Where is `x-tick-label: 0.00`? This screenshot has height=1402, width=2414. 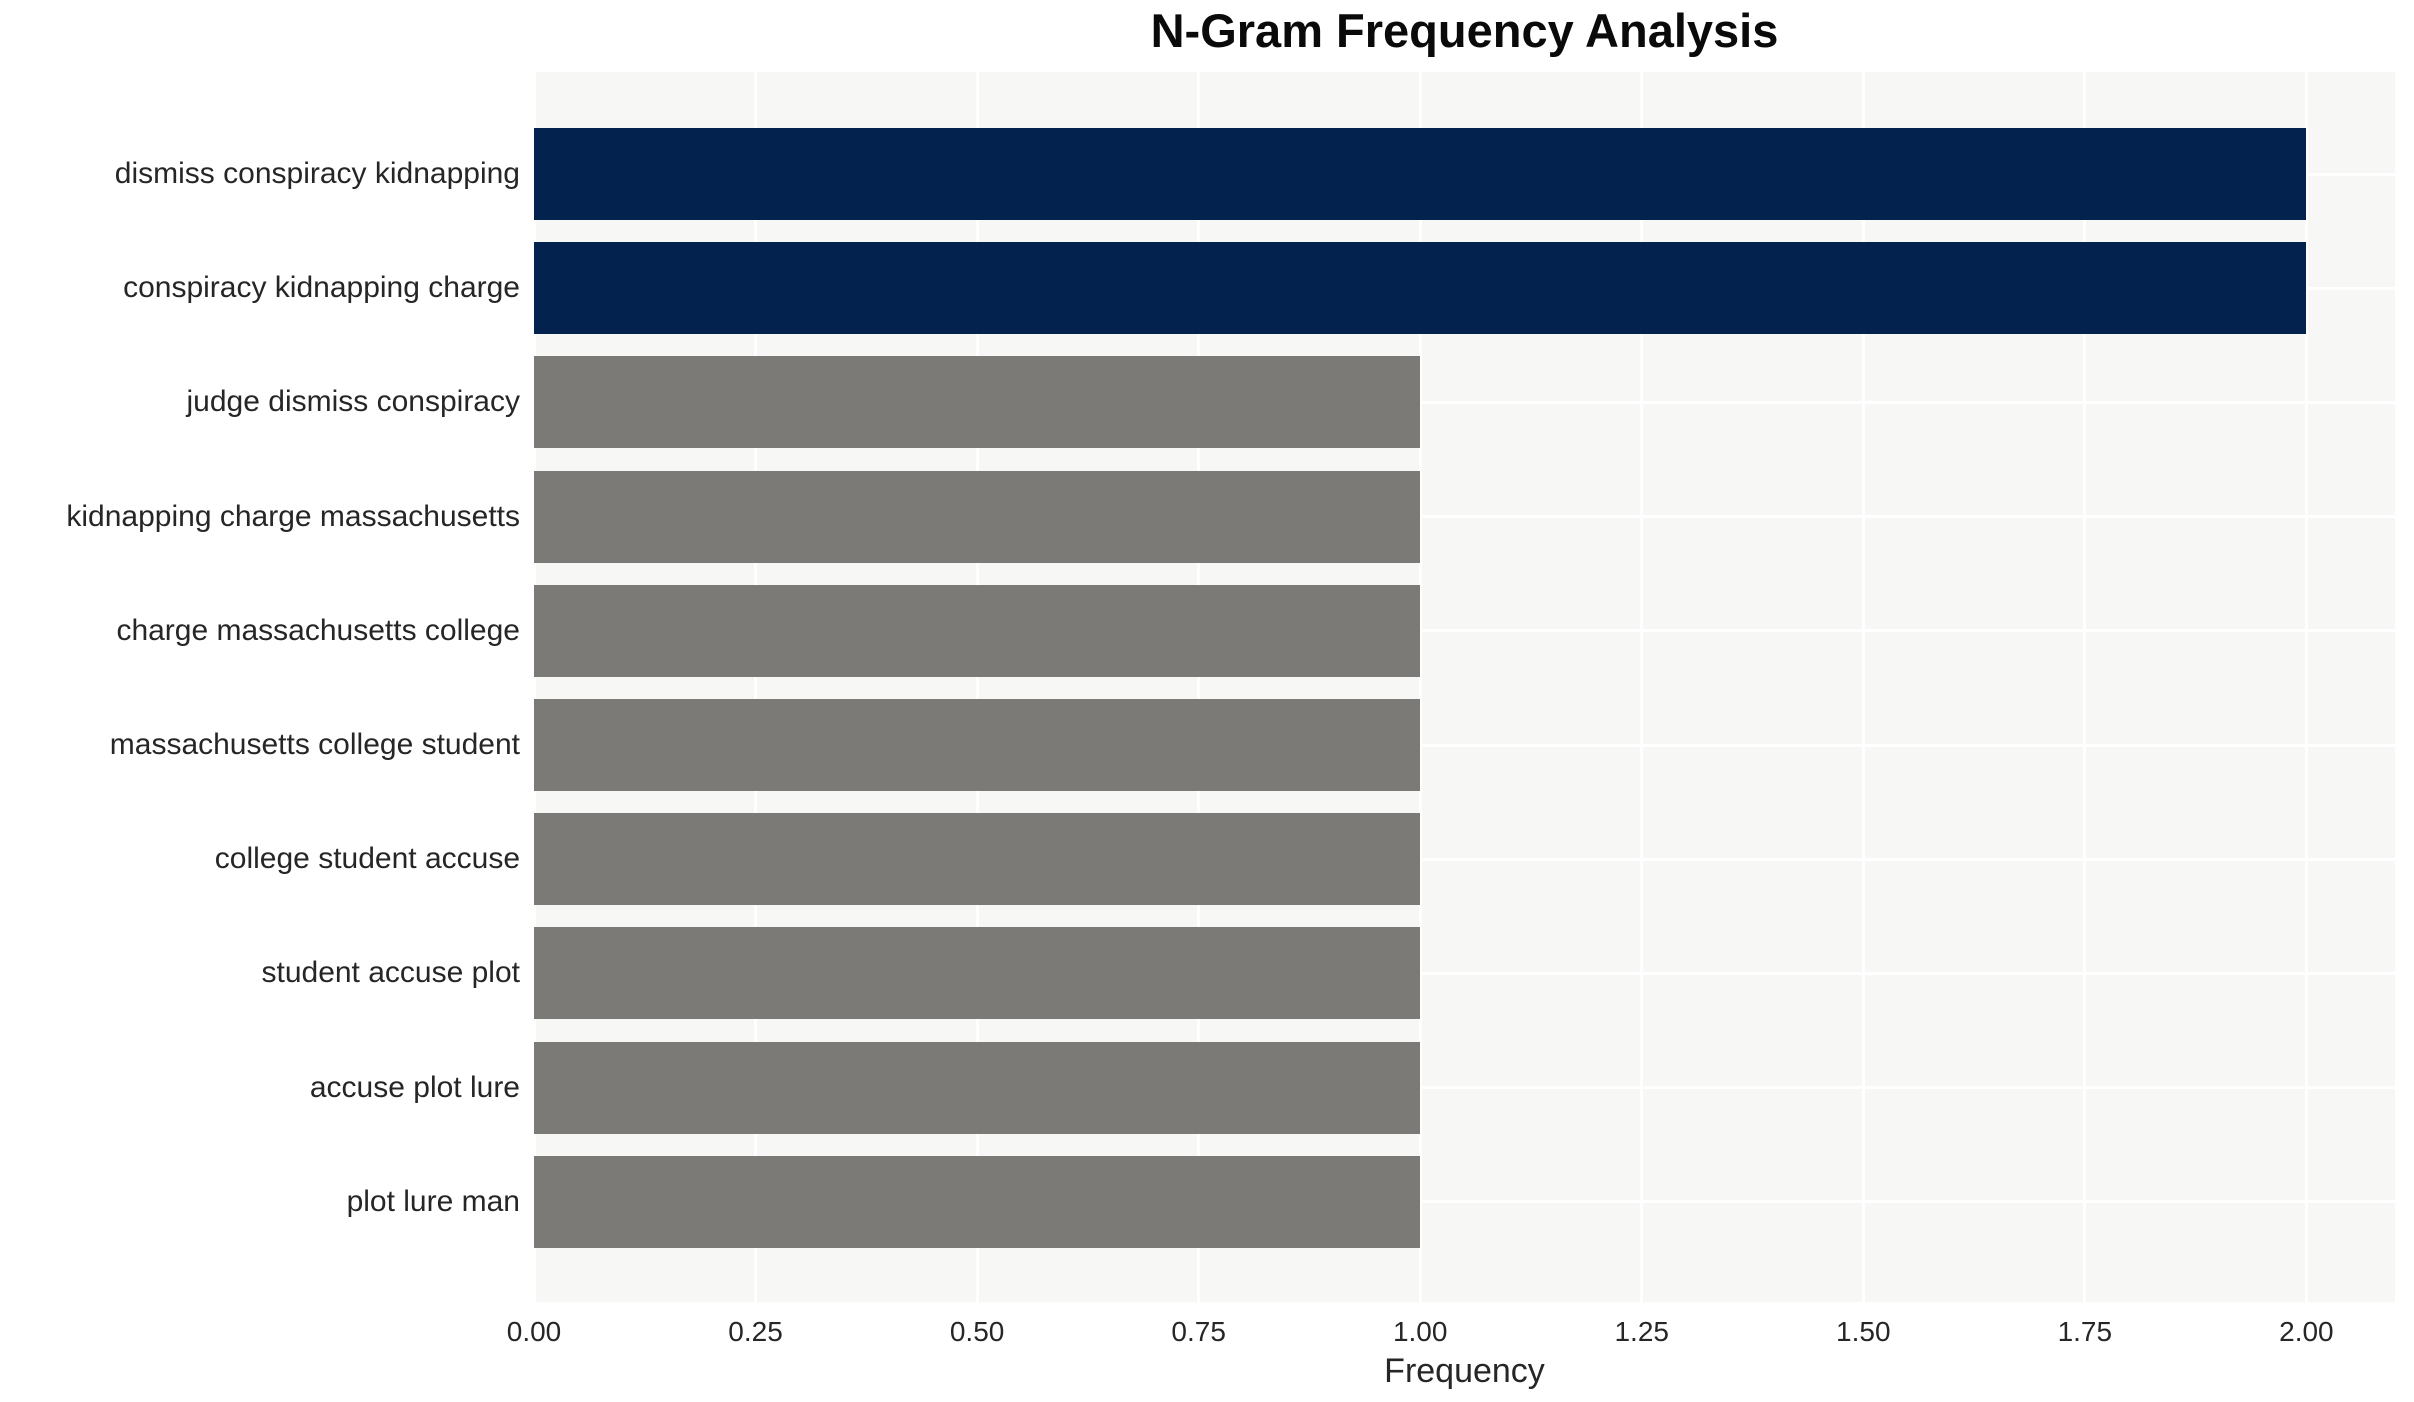 x-tick-label: 0.00 is located at coordinates (534, 1331).